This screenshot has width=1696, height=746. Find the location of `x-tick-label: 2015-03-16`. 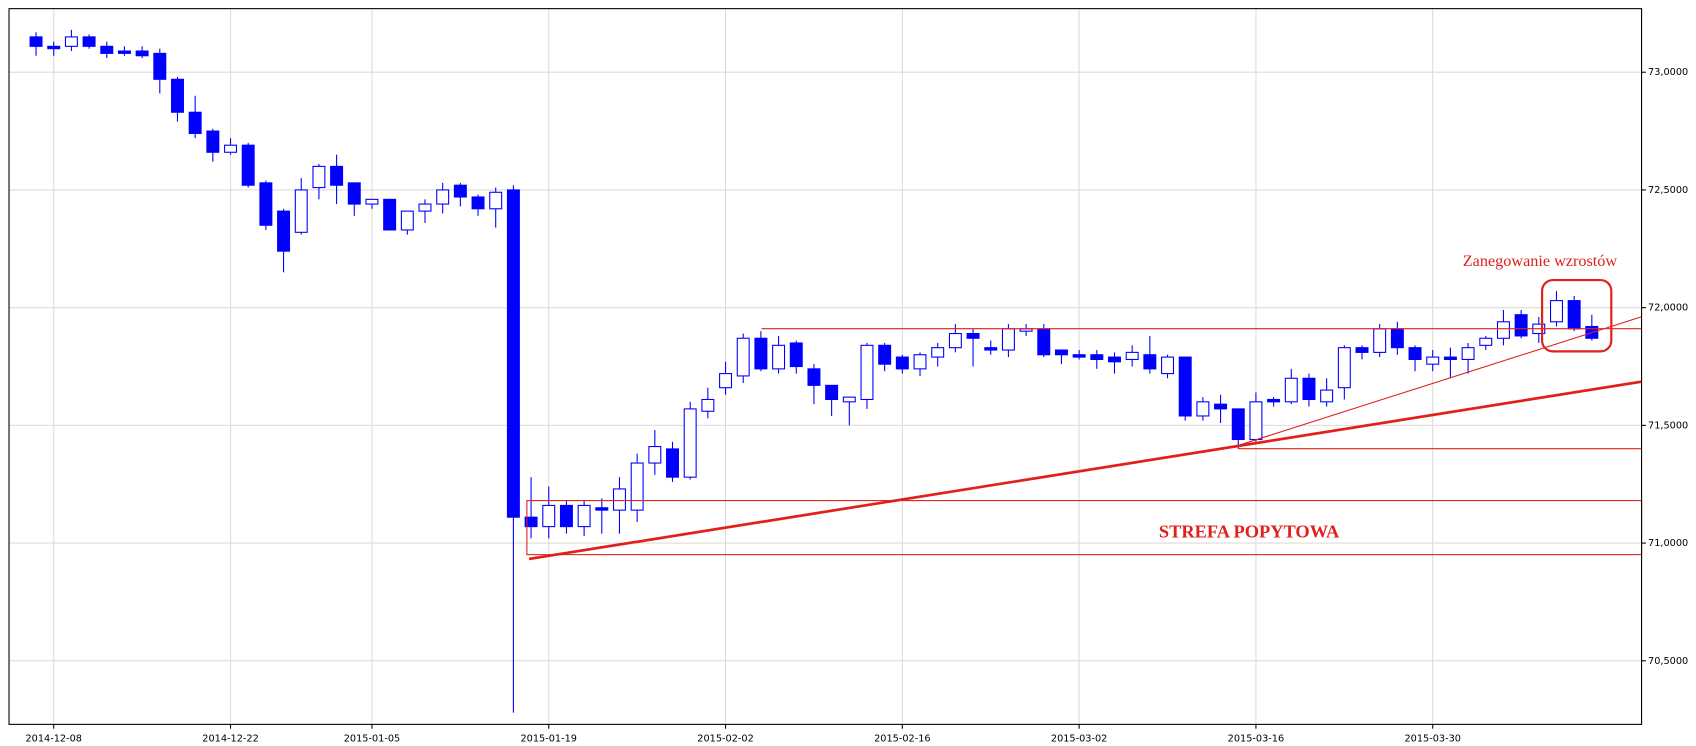

x-tick-label: 2015-03-16 is located at coordinates (1256, 738).